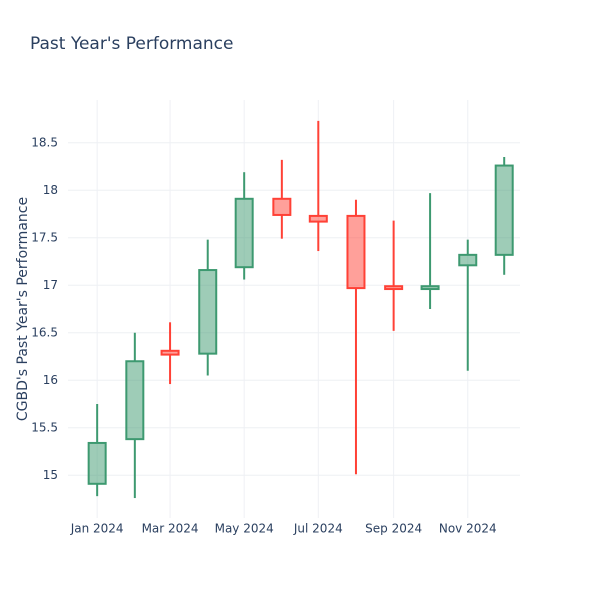  I want to click on x-tick-label: Nov 2024, so click(468, 529).